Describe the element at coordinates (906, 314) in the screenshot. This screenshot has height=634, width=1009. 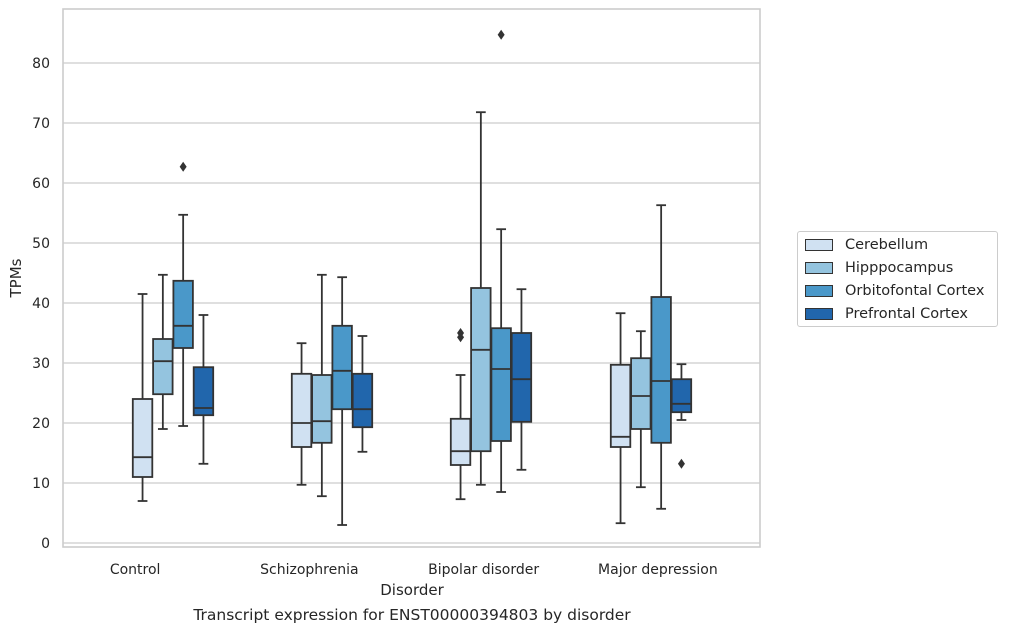
I see `legend-label: Prefrontal Cortex` at that location.